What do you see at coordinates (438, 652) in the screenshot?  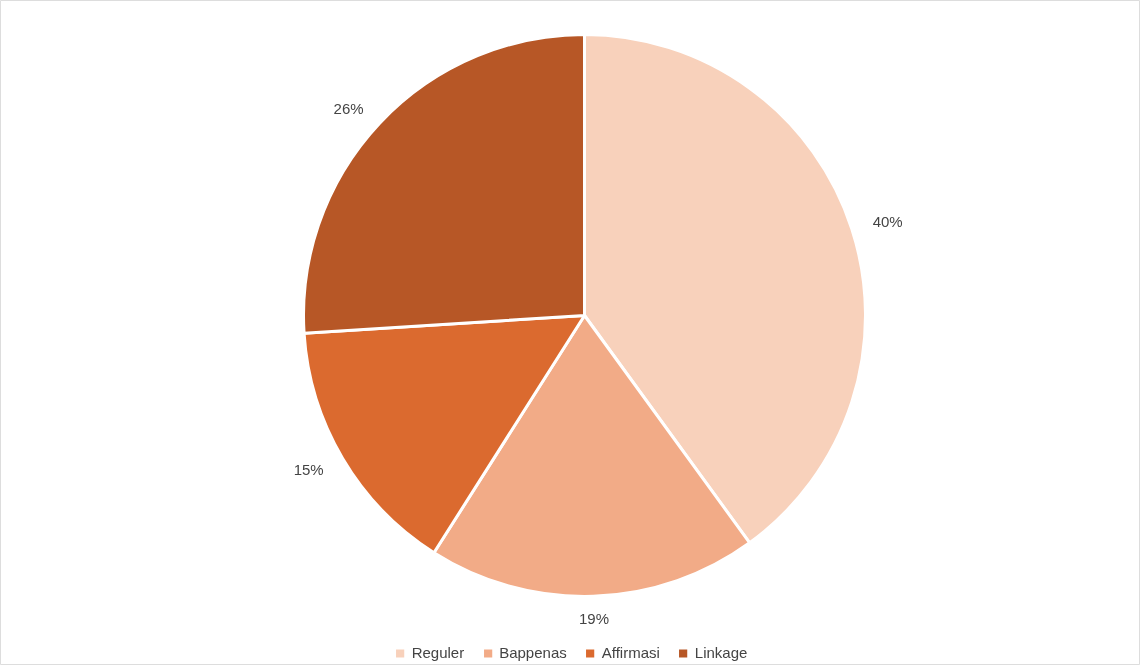 I see `legend-label: Reguler` at bounding box center [438, 652].